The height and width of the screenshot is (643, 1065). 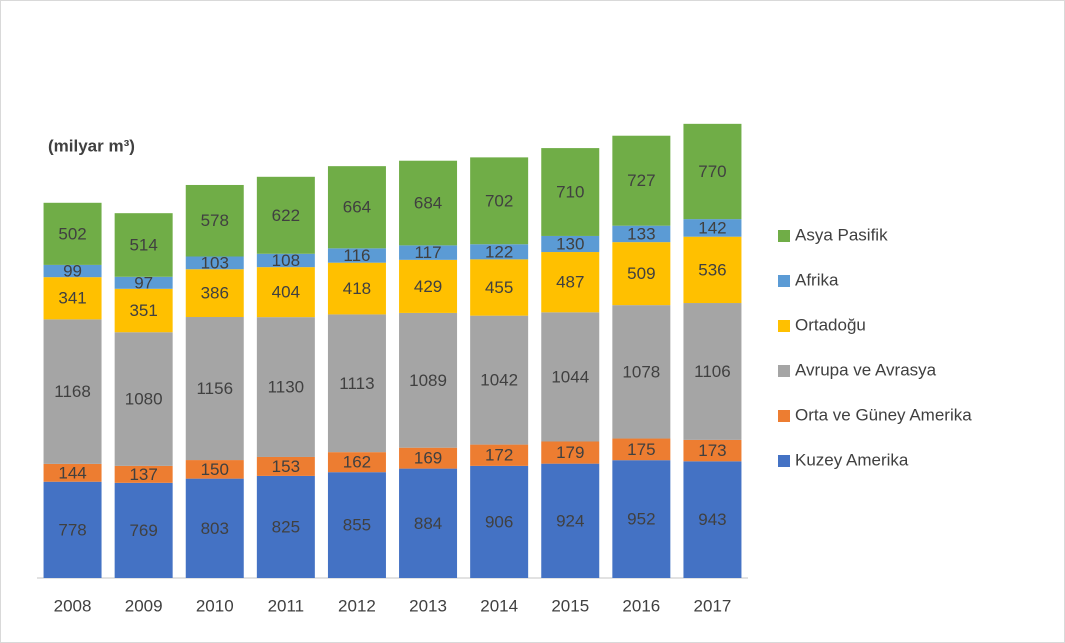 I want to click on data-label: 1080, so click(x=144, y=399).